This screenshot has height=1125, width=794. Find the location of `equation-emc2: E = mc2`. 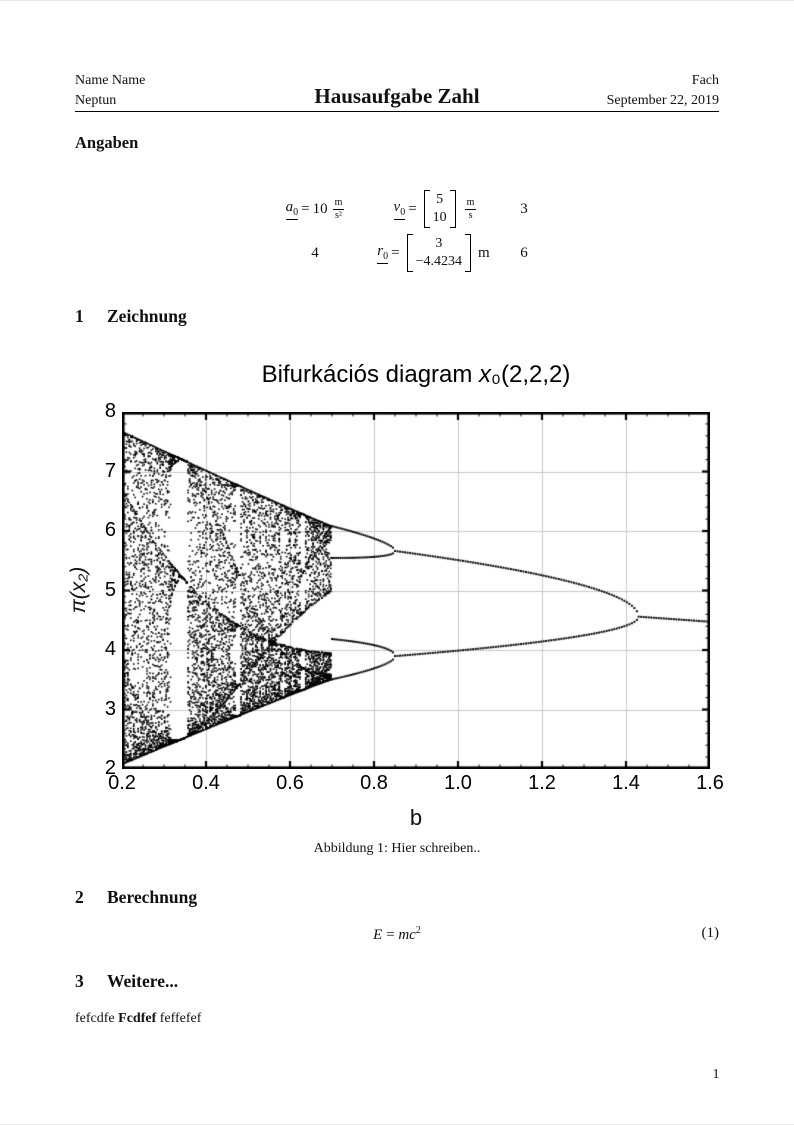

equation-emc2: E = mc2 is located at coordinates (397, 934).